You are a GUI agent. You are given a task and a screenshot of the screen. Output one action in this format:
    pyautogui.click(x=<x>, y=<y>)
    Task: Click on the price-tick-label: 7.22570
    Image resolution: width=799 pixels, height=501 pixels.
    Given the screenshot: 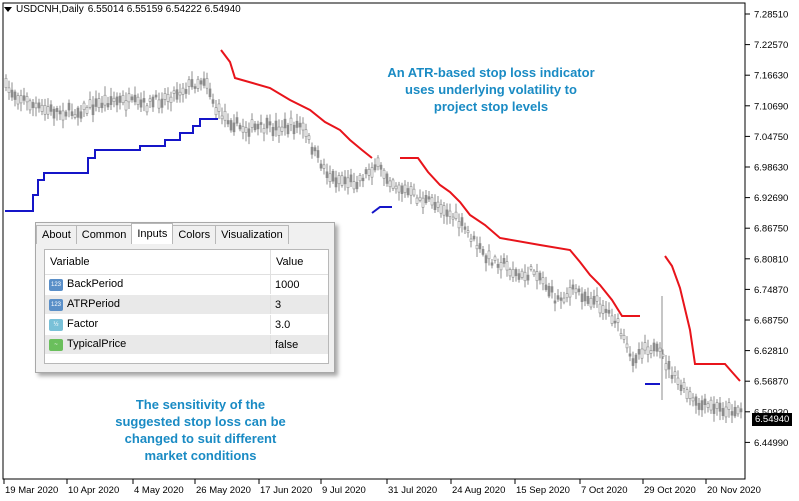 What is the action you would take?
    pyautogui.click(x=771, y=45)
    